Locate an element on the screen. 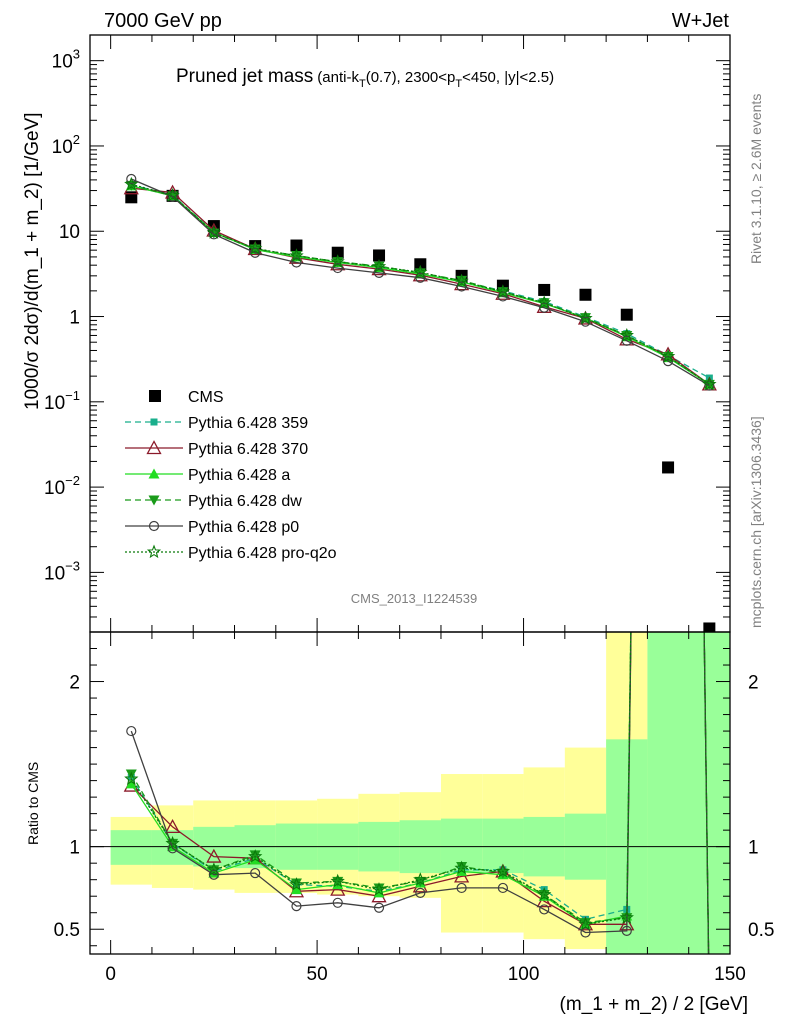  header-left: 7000 GeV pp is located at coordinates (163, 21).